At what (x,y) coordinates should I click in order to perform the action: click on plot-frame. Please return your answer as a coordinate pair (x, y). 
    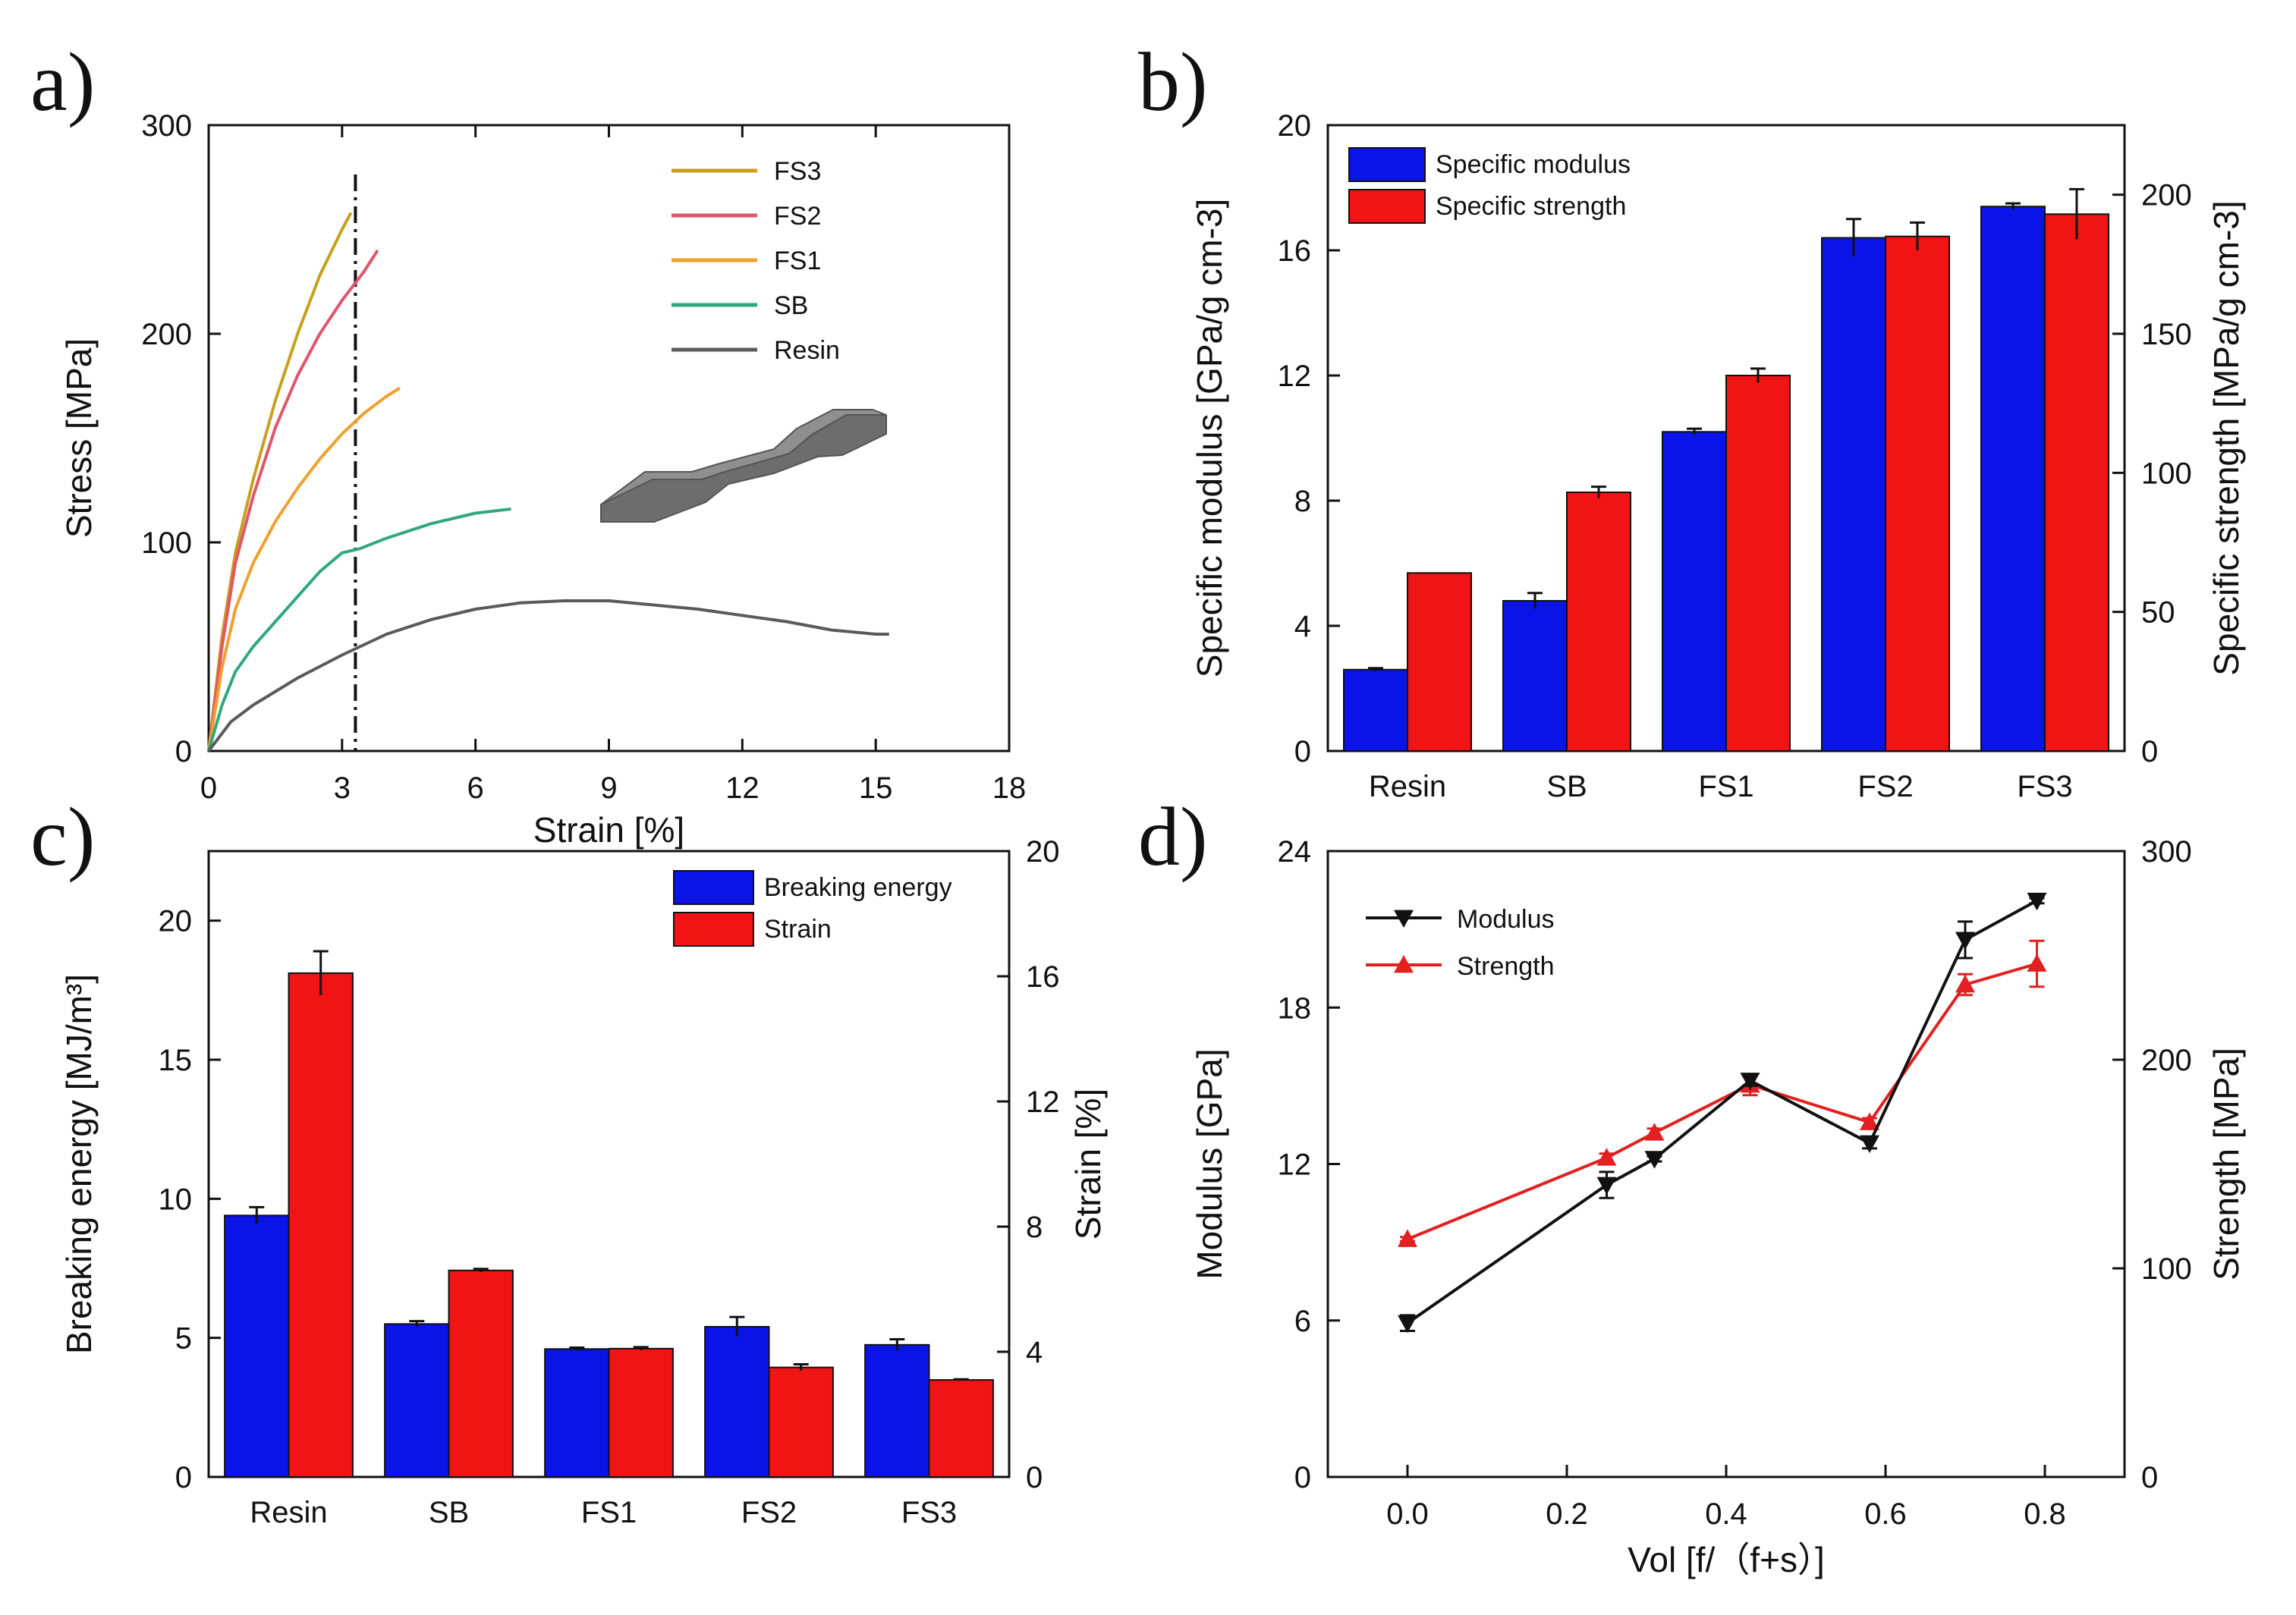
    Looking at the image, I should click on (609, 438).